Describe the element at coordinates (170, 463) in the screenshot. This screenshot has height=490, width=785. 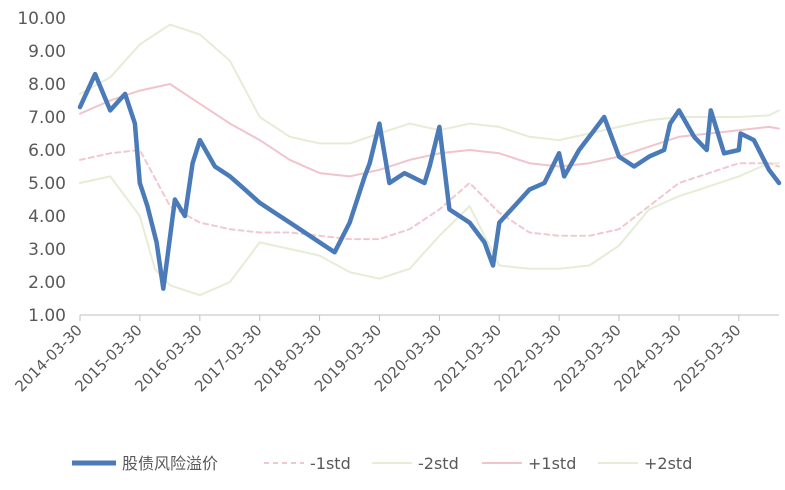
I see `legend-label: 股债风险溢价` at that location.